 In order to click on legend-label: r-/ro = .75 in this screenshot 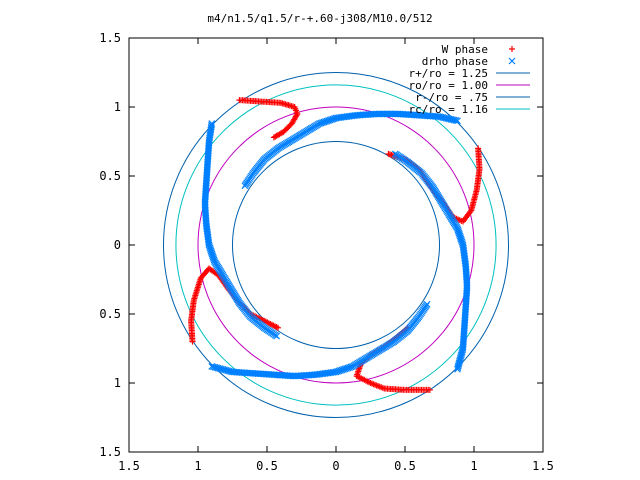, I will do `click(451, 97)`.